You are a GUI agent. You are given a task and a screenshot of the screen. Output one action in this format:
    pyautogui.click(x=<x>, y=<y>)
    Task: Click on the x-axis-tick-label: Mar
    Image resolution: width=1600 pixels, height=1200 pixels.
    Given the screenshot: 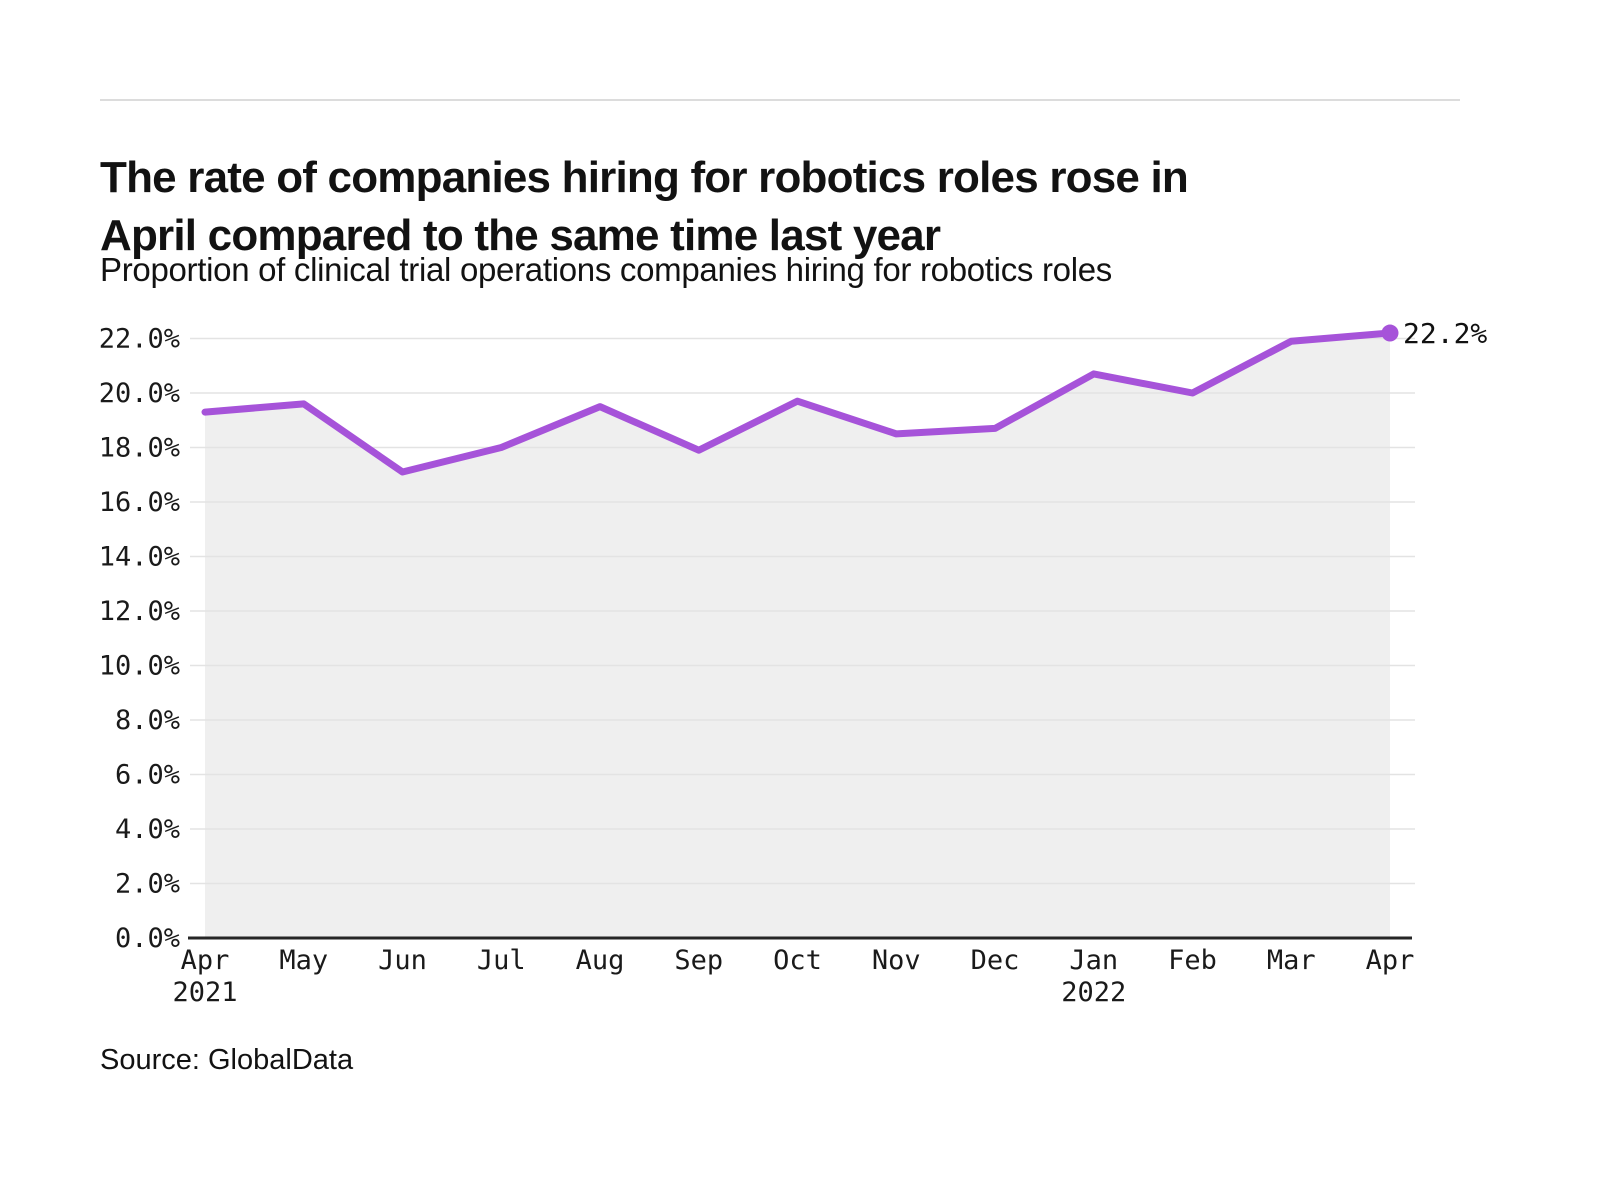 What is the action you would take?
    pyautogui.click(x=1291, y=960)
    